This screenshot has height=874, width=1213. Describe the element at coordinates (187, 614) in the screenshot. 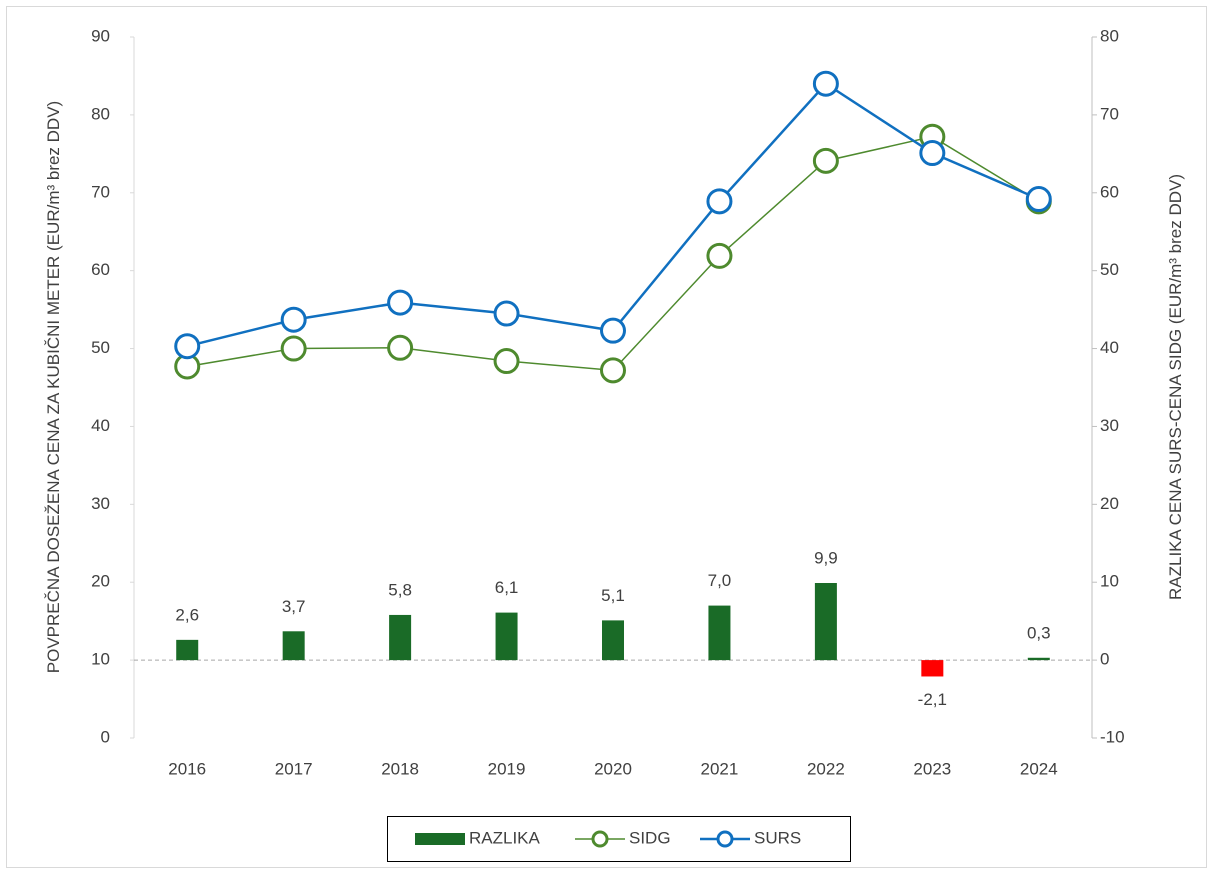

I see `data-label: 2,6` at that location.